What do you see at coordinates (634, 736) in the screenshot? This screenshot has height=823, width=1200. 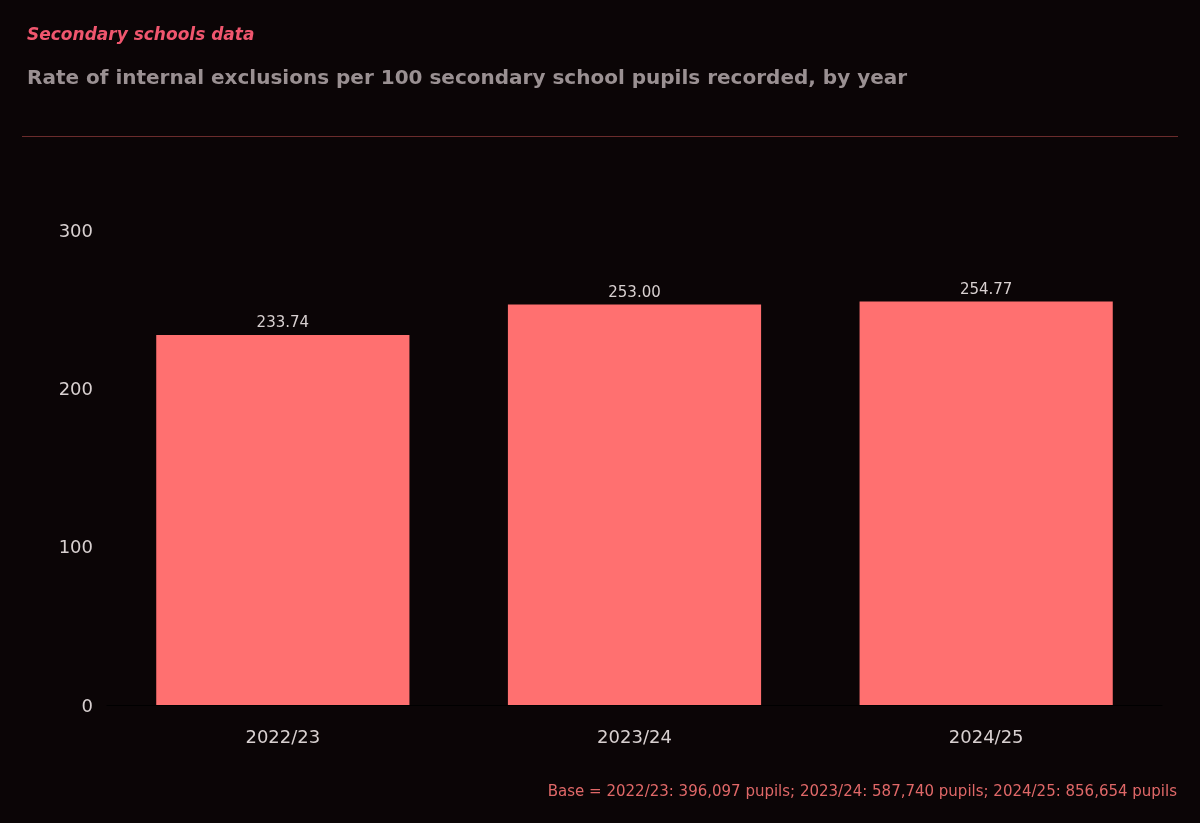 I see `x-tick-label: 2023/24` at bounding box center [634, 736].